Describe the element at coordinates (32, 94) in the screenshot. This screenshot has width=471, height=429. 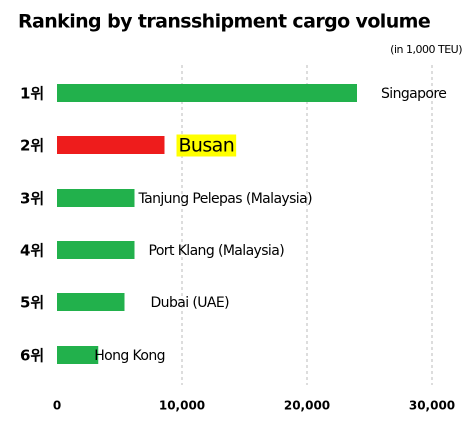
I see `category-label: 1위` at that location.